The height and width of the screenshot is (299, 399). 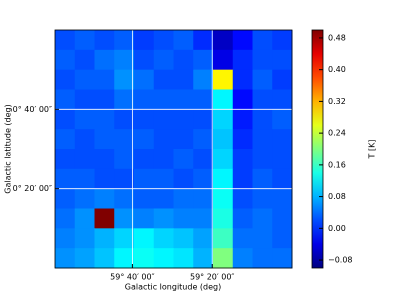 What do you see at coordinates (8, 148) in the screenshot?
I see `y-axis-label: Galactic latitude (deg)` at bounding box center [8, 148].